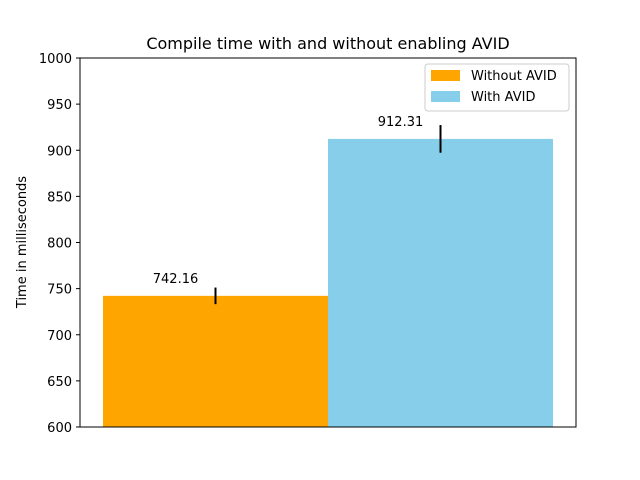 This screenshot has width=640, height=480. What do you see at coordinates (514, 76) in the screenshot?
I see `legend-label: Without AVID` at bounding box center [514, 76].